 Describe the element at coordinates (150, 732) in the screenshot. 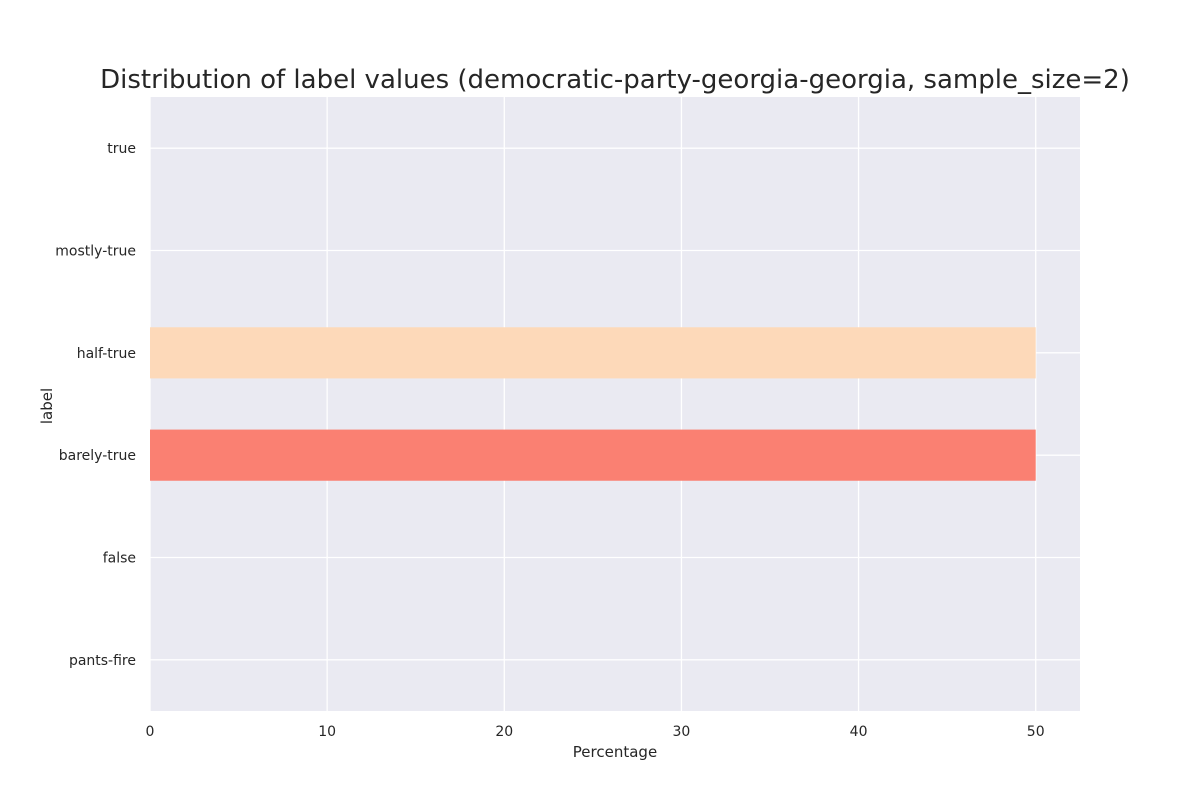

I see `x-tick-label: 0` at that location.